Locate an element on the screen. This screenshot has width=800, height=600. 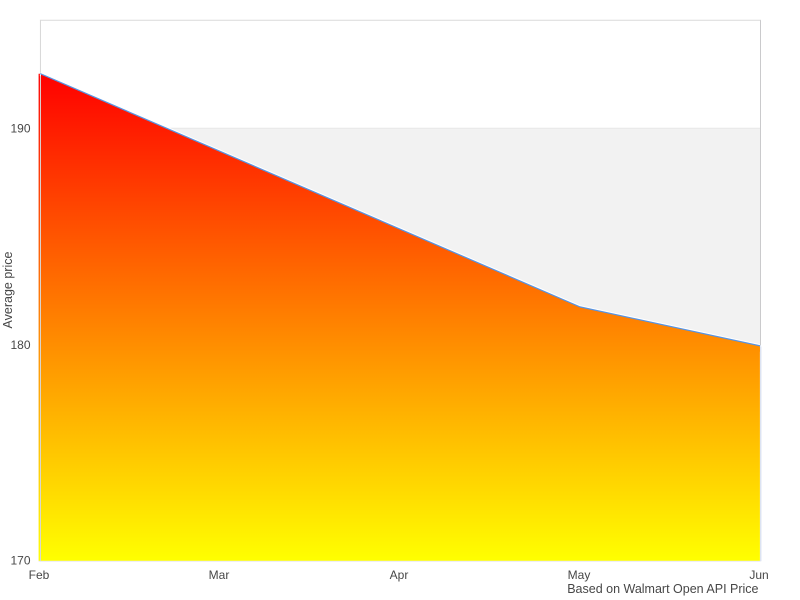
svg-text: Jun is located at coordinates (758, 575).